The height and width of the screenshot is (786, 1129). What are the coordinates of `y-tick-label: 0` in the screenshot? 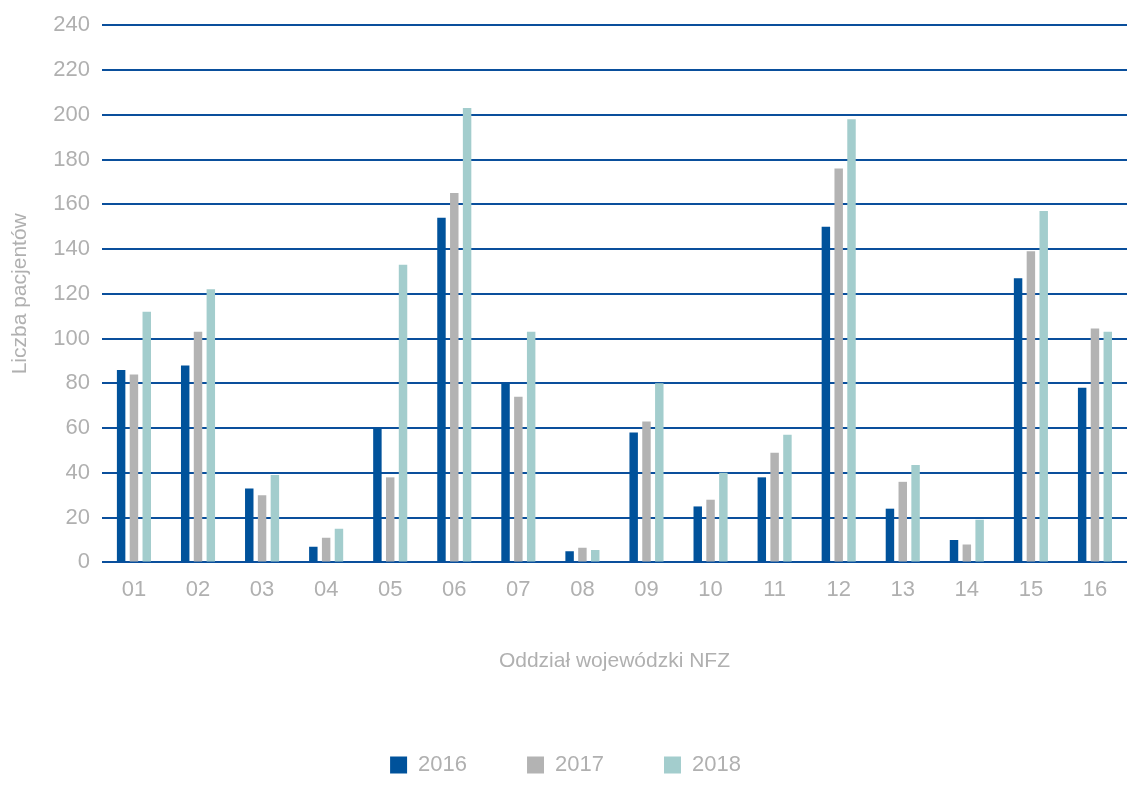 It's located at (83, 561).